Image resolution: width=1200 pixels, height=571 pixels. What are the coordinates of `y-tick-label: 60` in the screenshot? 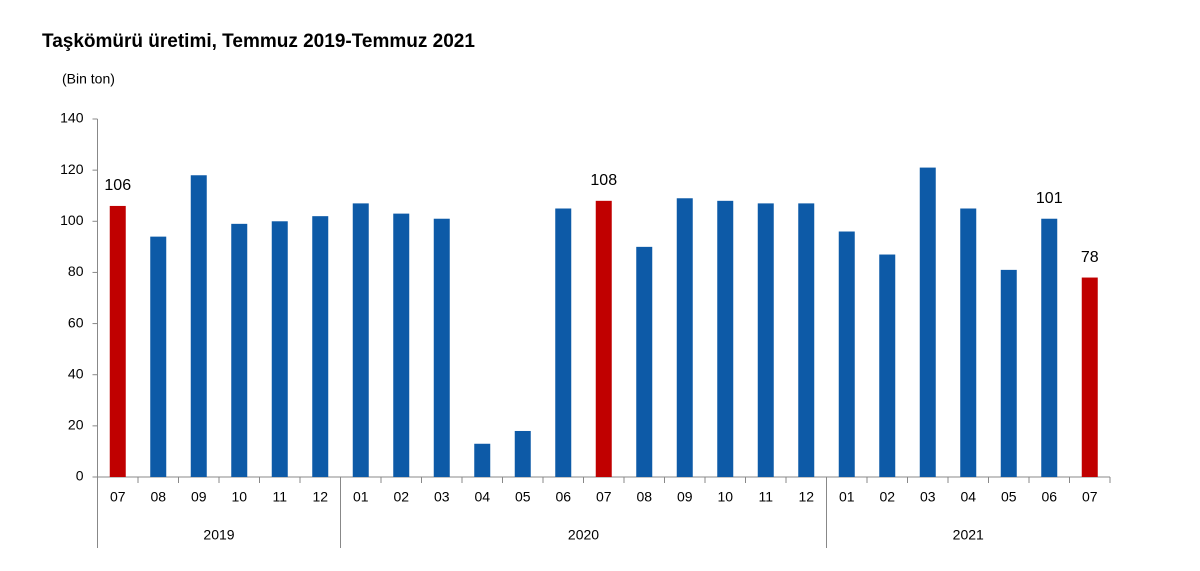 It's located at (76, 322).